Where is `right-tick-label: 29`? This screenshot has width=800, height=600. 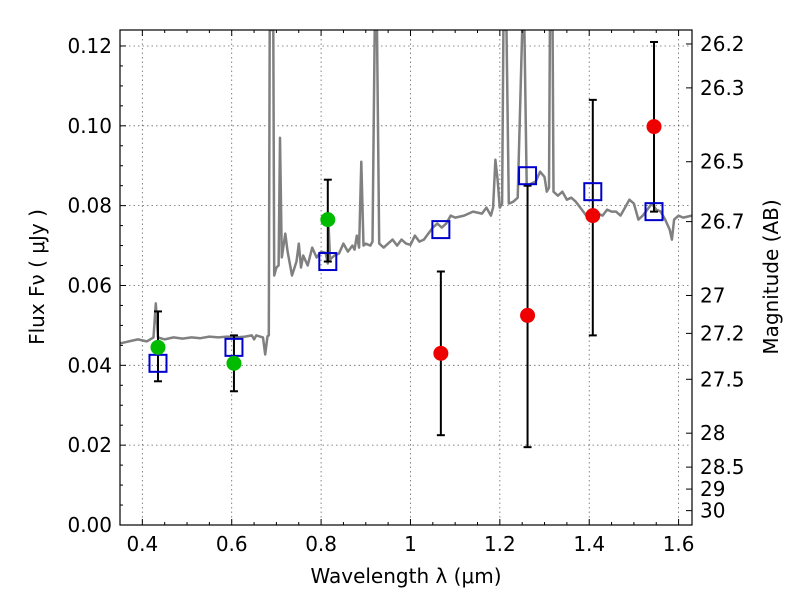
right-tick-label: 29 is located at coordinates (712, 489).